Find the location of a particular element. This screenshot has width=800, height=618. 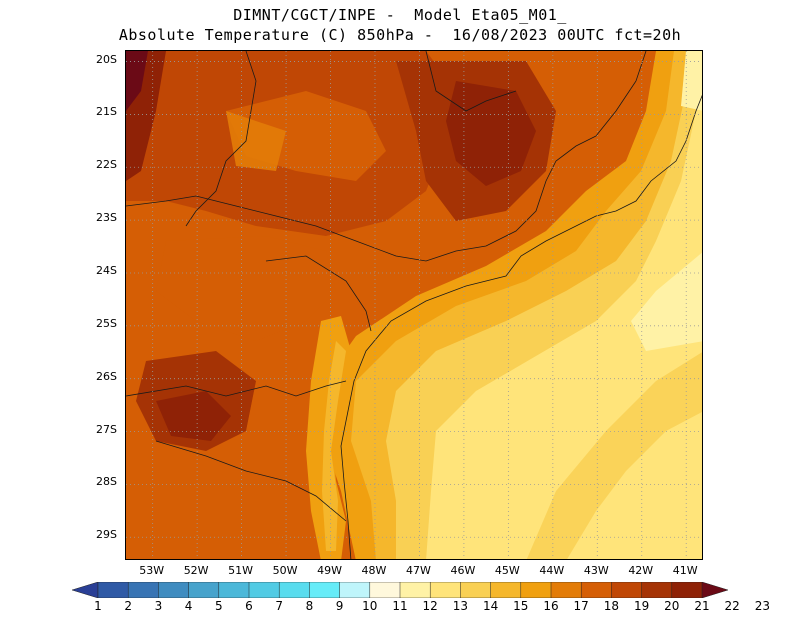

colorbar-label: 11 is located at coordinates (400, 606).